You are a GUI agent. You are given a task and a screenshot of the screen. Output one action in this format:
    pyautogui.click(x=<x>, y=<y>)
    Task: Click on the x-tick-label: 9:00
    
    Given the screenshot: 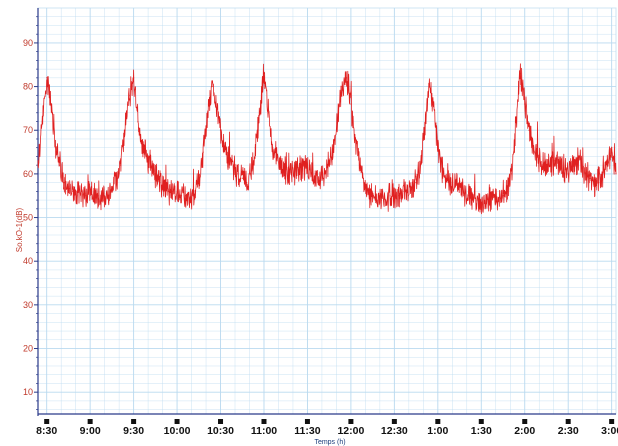 What is the action you would take?
    pyautogui.click(x=90, y=431)
    